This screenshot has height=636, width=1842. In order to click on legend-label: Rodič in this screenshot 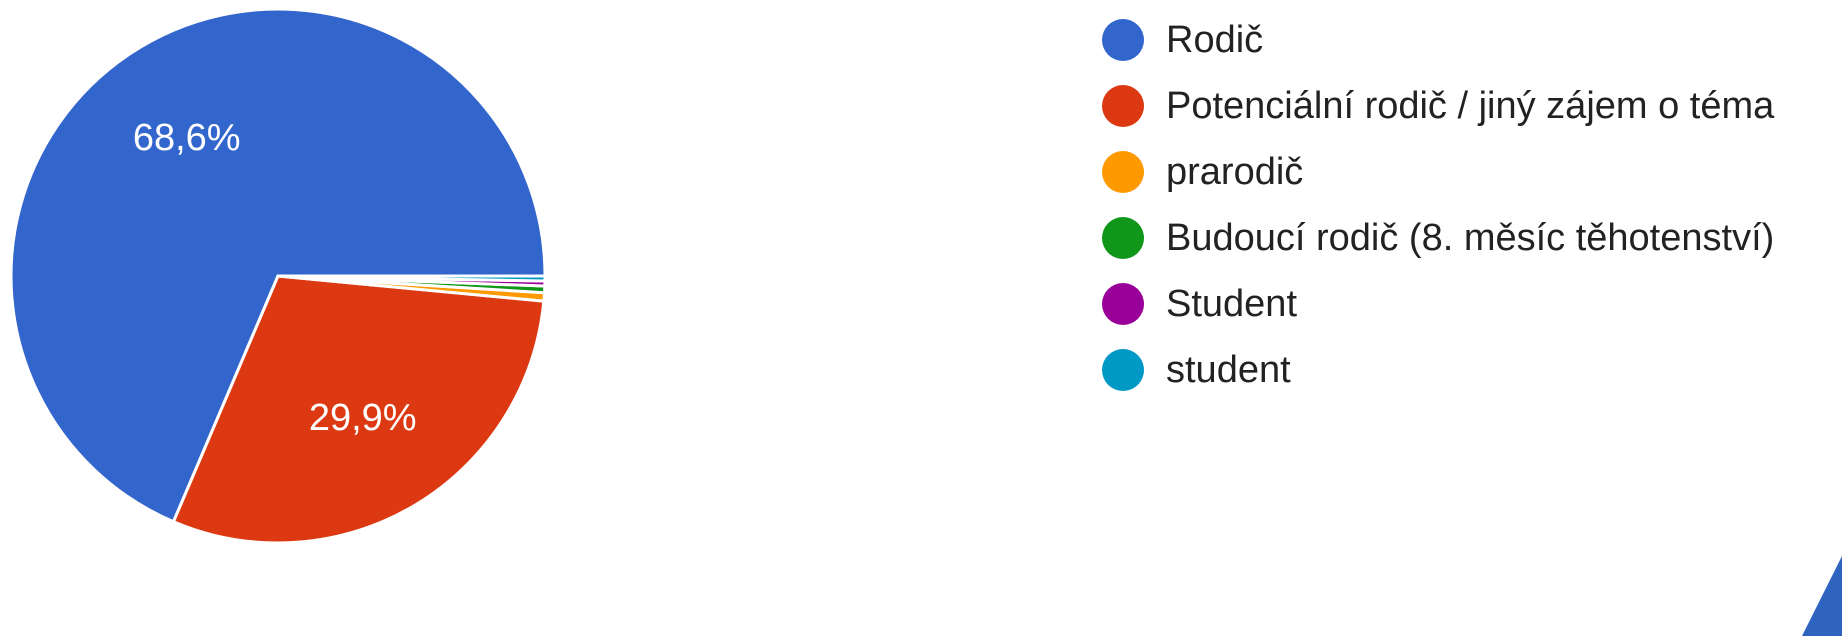, I will do `click(1215, 39)`.